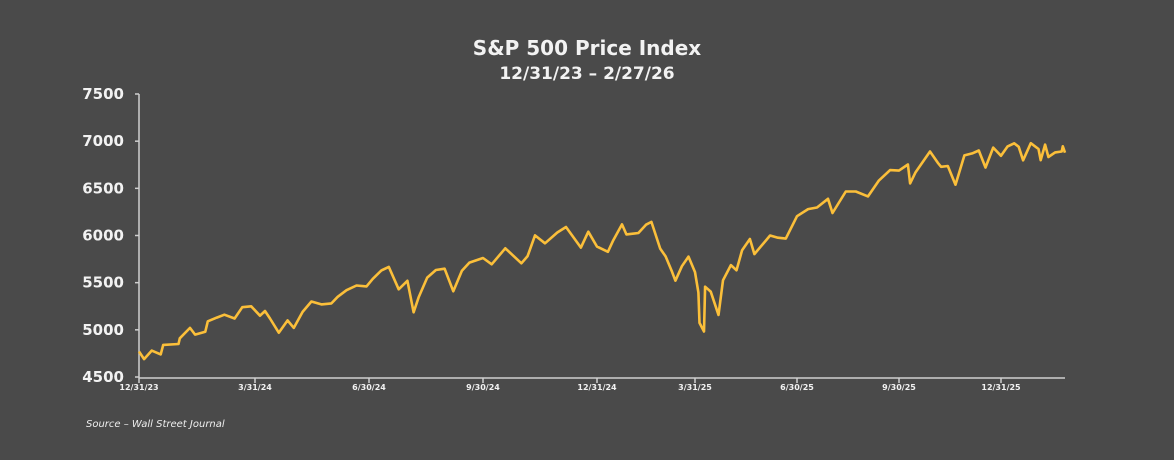 The width and height of the screenshot is (1174, 460). I want to click on x-tick-label: 6/30/24, so click(369, 387).